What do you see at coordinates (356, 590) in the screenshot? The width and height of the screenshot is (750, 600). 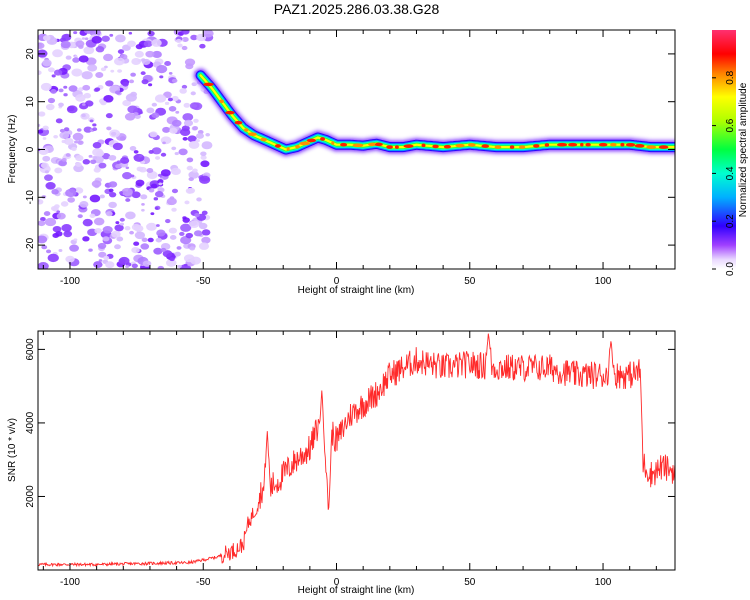 I see `snr-x-label: Height of straight line (km)` at bounding box center [356, 590].